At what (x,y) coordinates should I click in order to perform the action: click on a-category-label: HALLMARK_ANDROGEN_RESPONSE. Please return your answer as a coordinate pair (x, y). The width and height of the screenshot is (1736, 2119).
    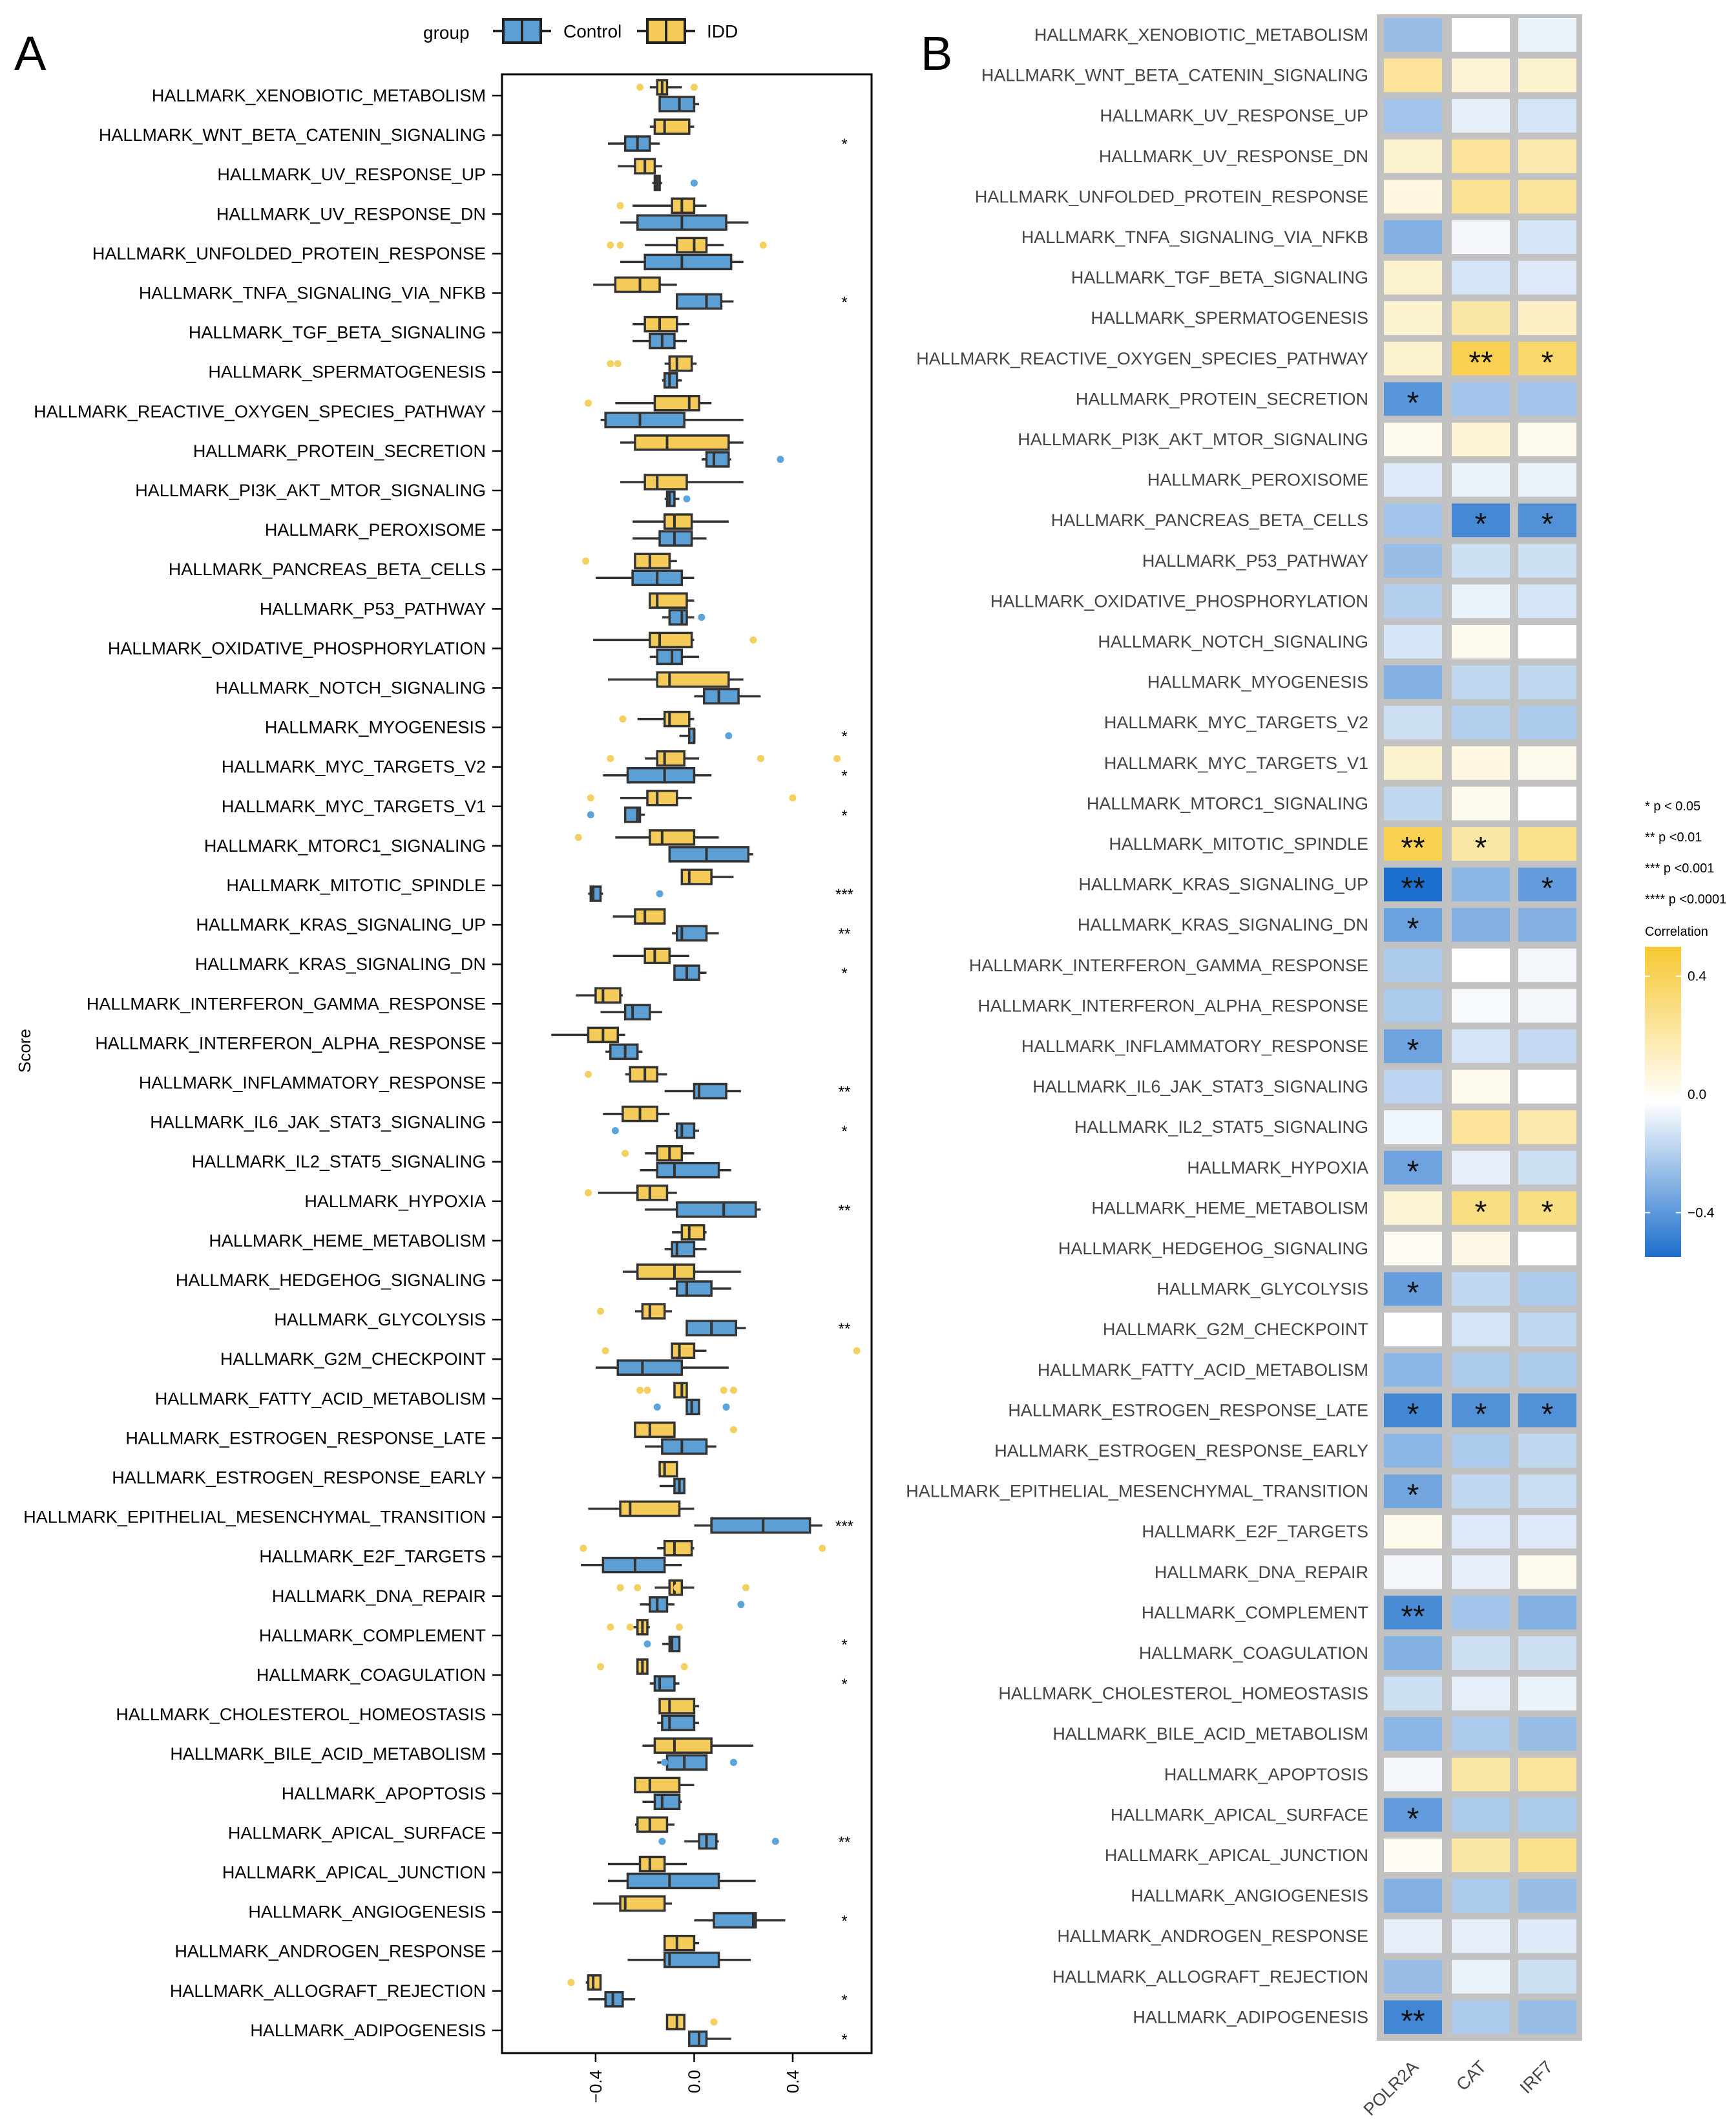
    Looking at the image, I should click on (330, 1952).